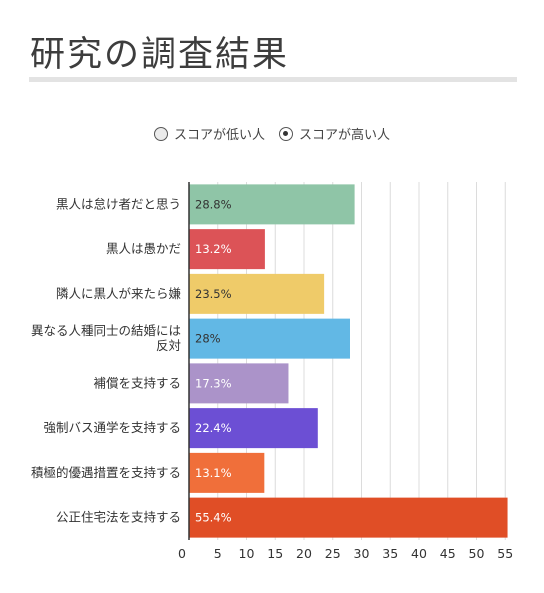 This screenshot has height=593, width=544. What do you see at coordinates (218, 553) in the screenshot?
I see `x-tick-label: 5` at bounding box center [218, 553].